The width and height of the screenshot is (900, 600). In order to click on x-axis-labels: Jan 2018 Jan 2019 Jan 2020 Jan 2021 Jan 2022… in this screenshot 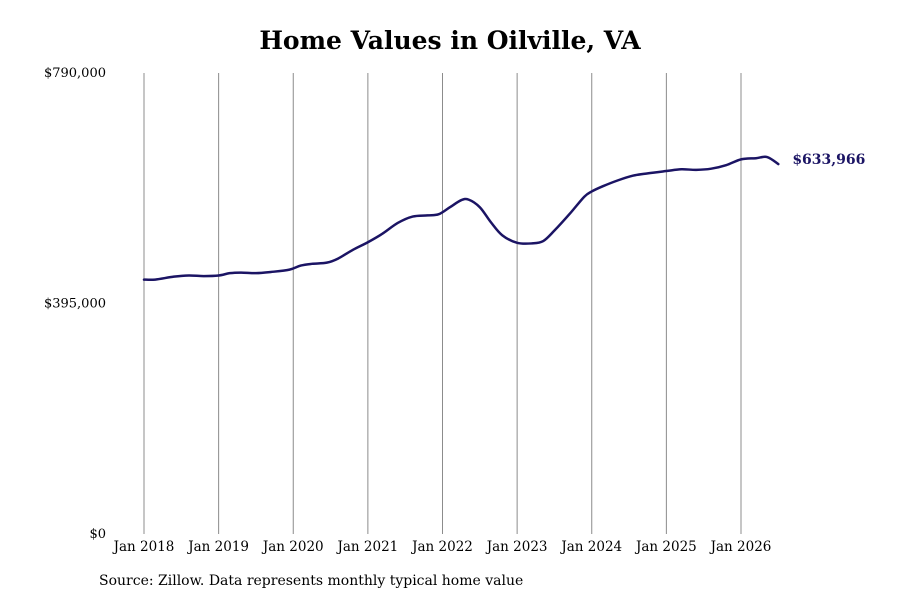, I will do `click(442, 547)`.